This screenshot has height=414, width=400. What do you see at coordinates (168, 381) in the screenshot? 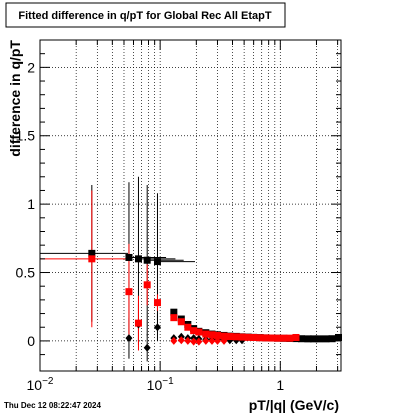
I see `x-tick-label-exponent: −1` at bounding box center [168, 381].